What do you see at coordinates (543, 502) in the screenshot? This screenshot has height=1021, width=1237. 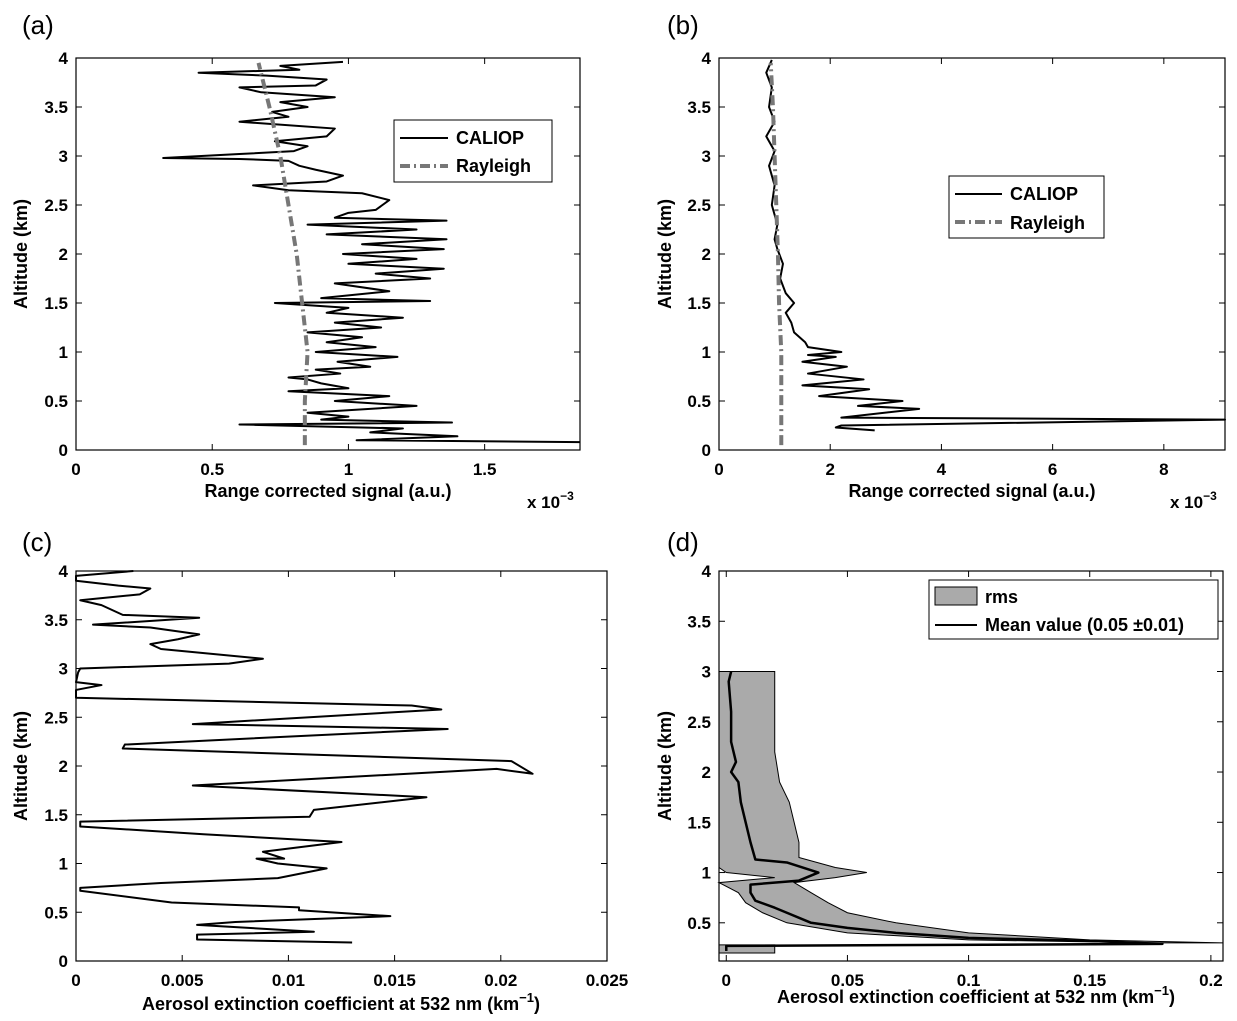 I see `panel-a-multiplier-base: x 10` at bounding box center [543, 502].